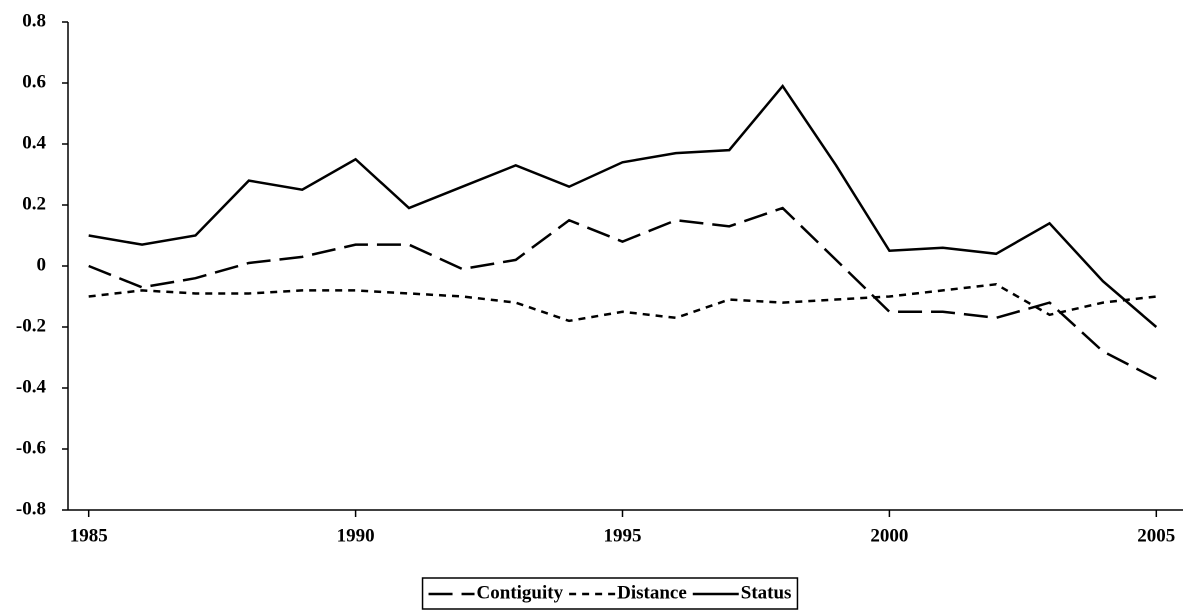  Describe the element at coordinates (623, 535) in the screenshot. I see `x-tick-label: 1995` at that location.